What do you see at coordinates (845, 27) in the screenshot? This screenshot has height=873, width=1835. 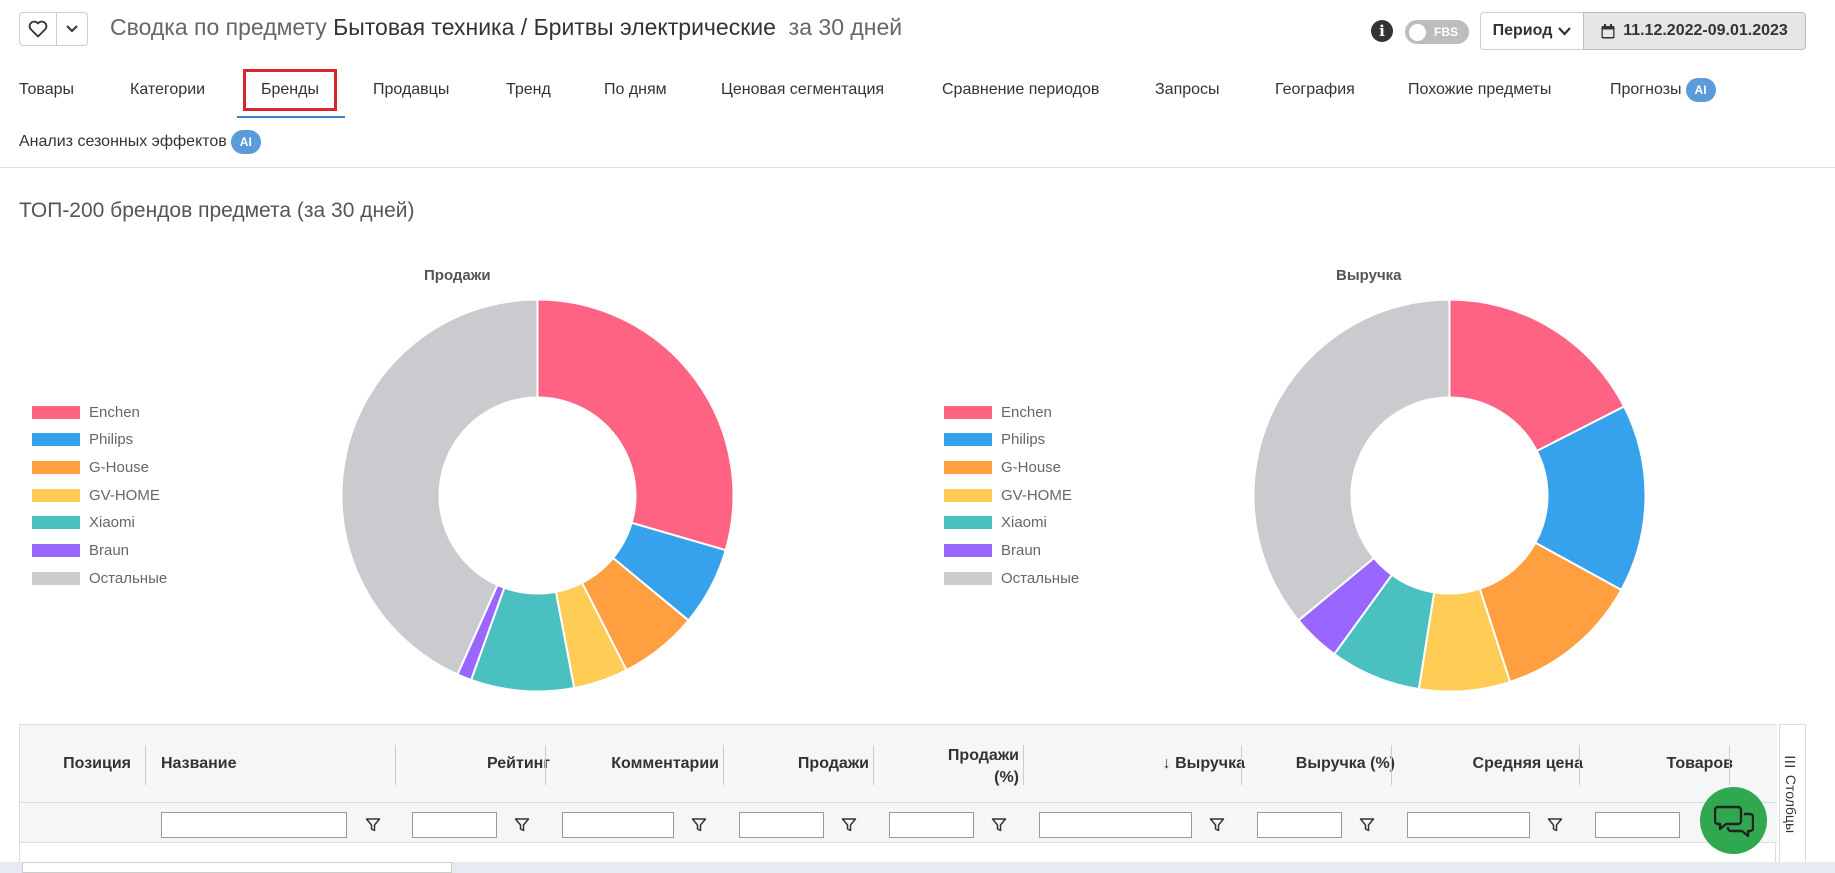 I see `title-suffix: за 30 дней` at bounding box center [845, 27].